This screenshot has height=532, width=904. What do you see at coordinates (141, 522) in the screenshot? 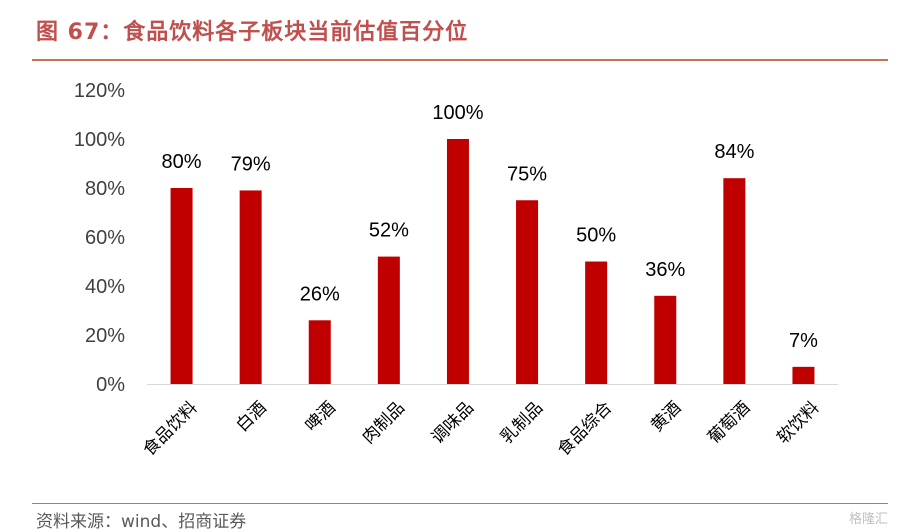
I see `source-note: 资料来源：wind、招商证券` at bounding box center [141, 522].